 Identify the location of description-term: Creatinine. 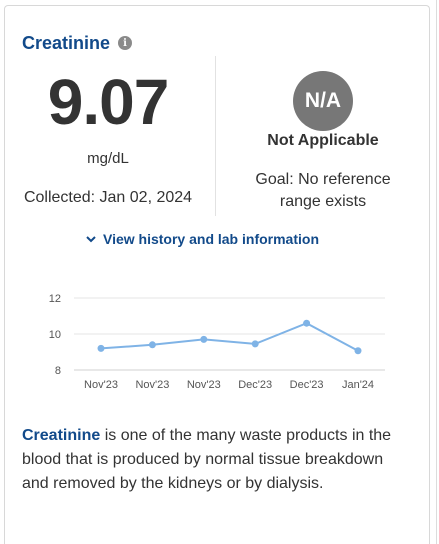
(61, 435).